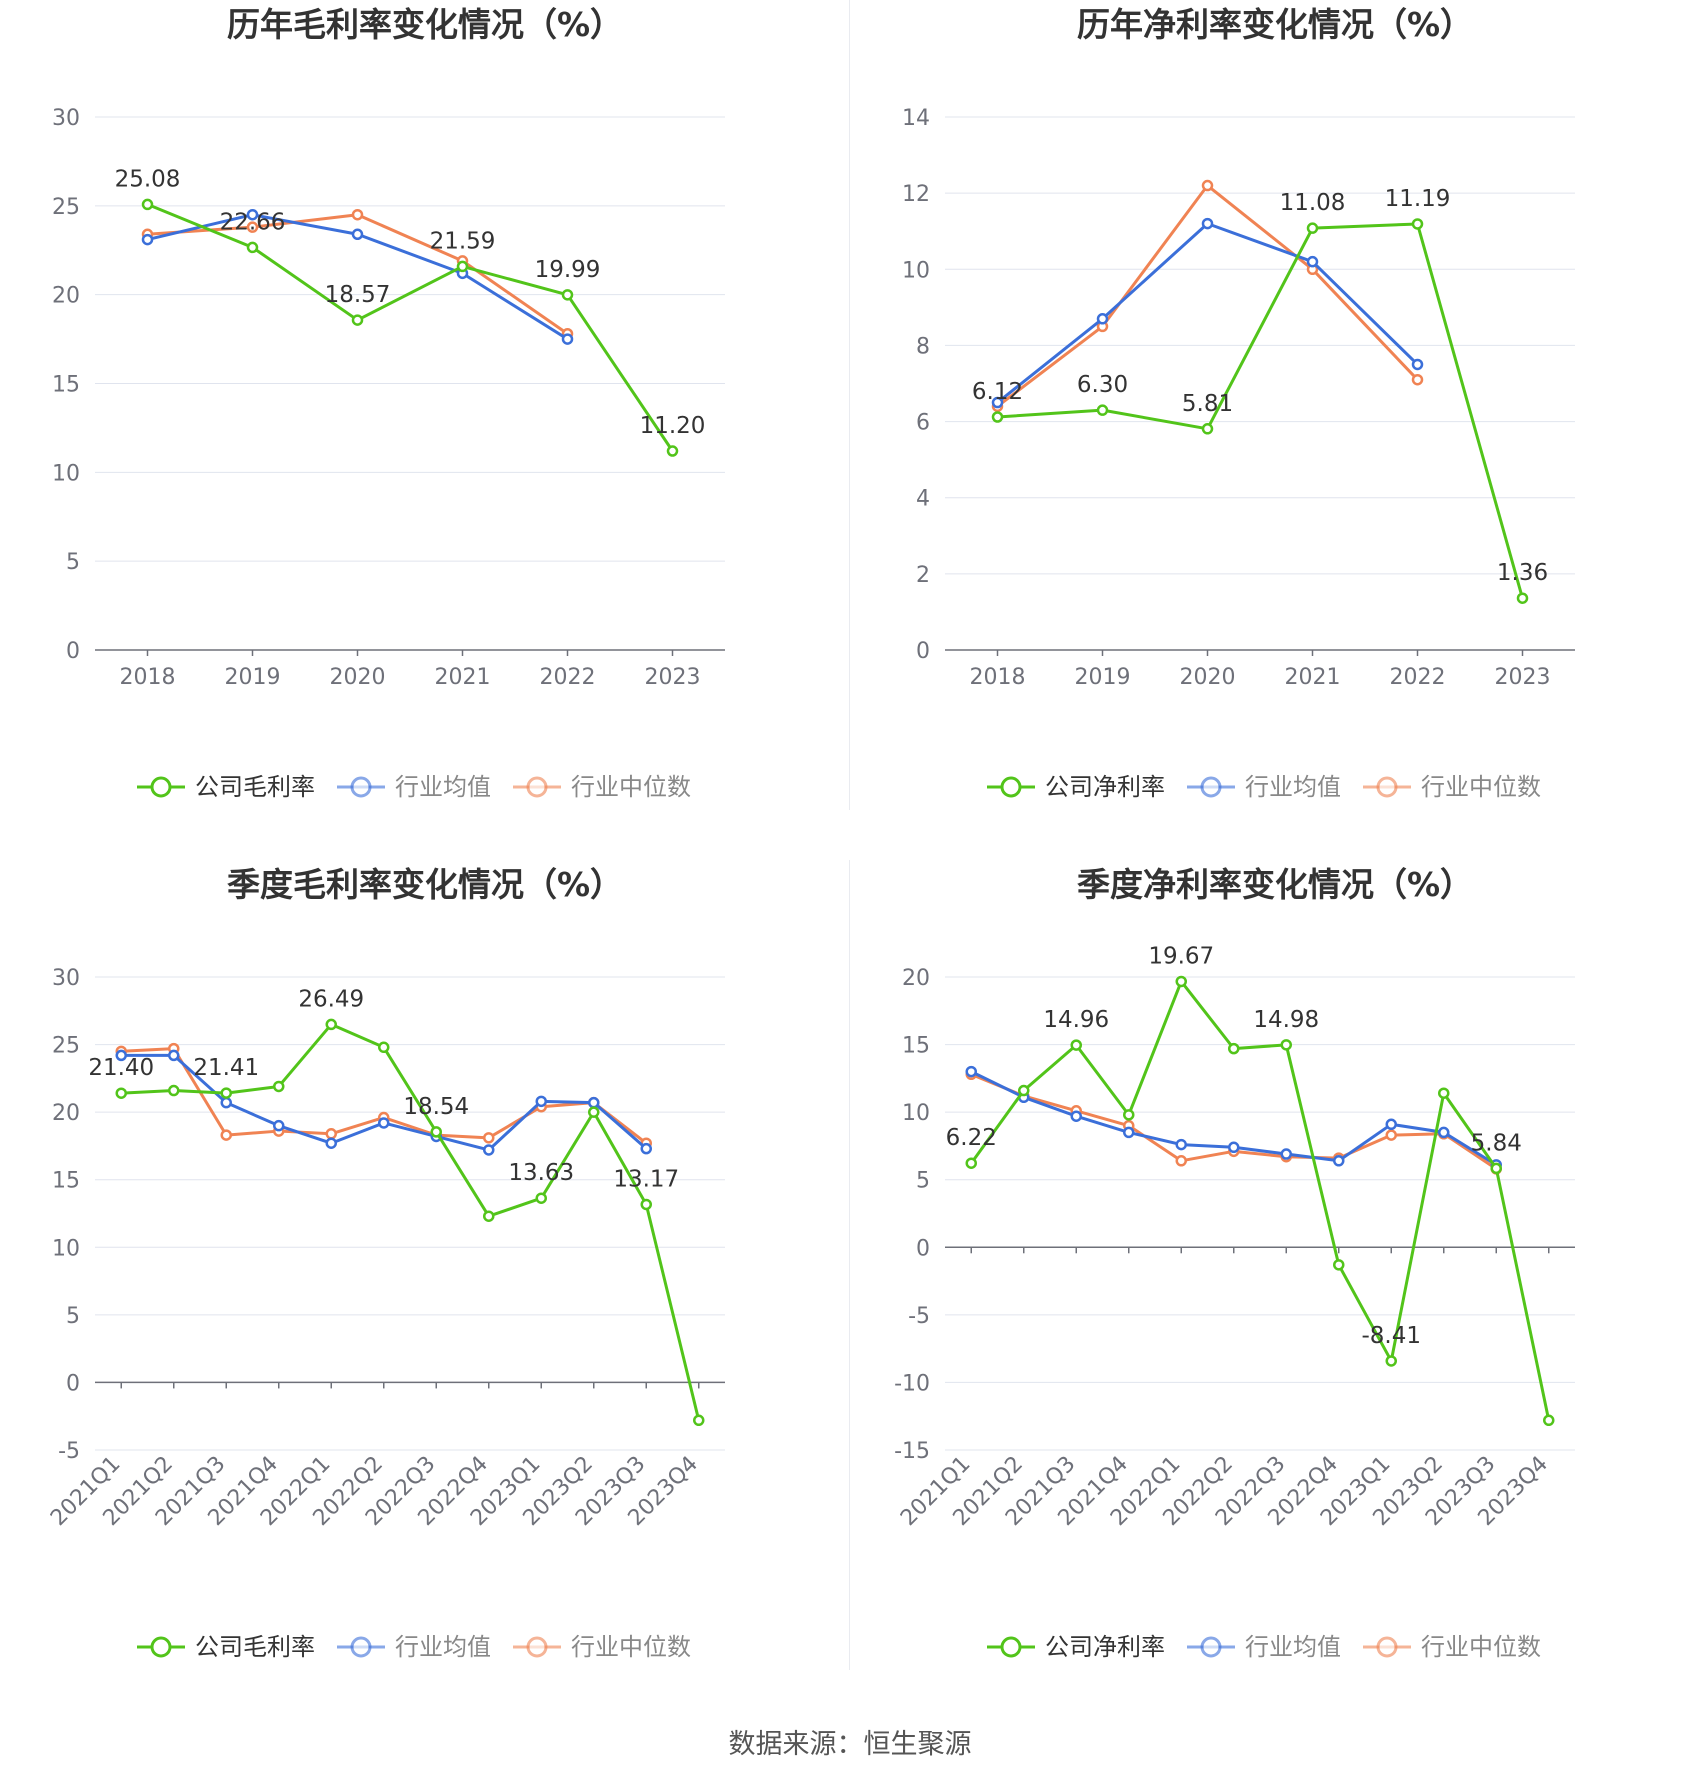 The image size is (1700, 1782). I want to click on data-label: 5.84, so click(1496, 1143).